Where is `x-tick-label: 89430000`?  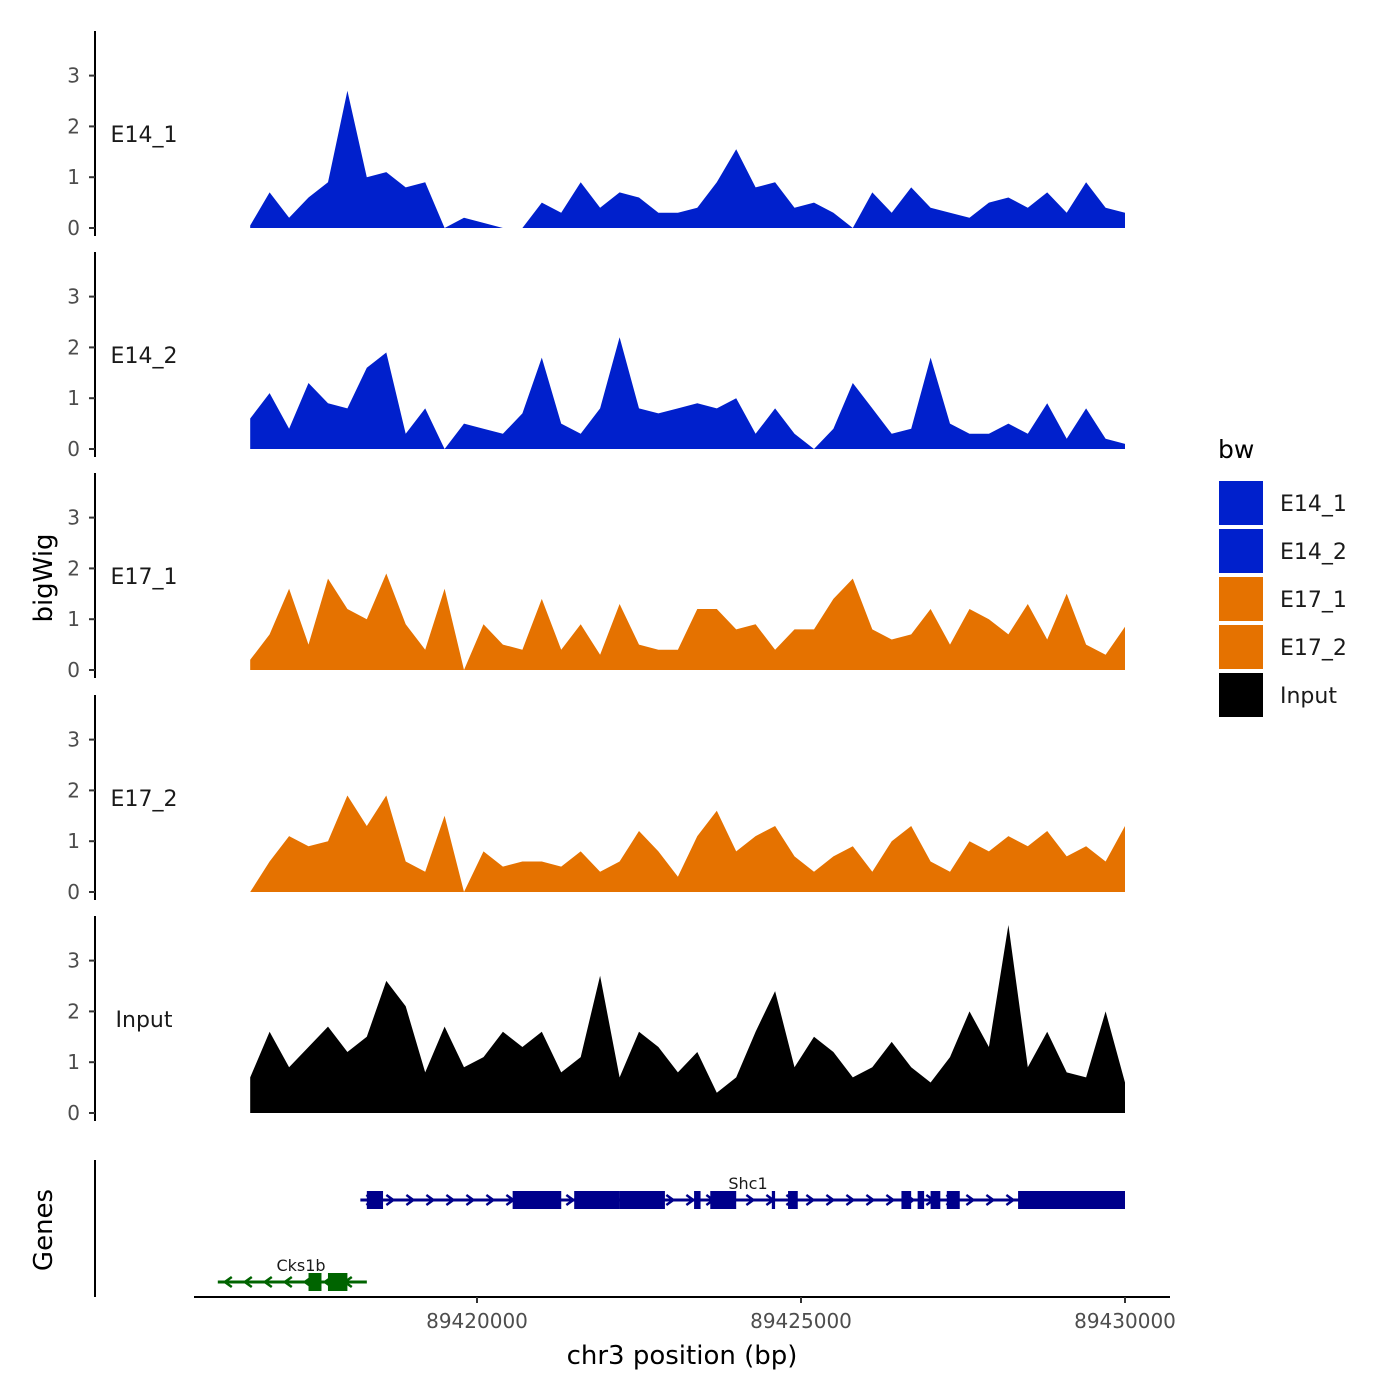 x-tick-label: 89430000 is located at coordinates (1125, 1321).